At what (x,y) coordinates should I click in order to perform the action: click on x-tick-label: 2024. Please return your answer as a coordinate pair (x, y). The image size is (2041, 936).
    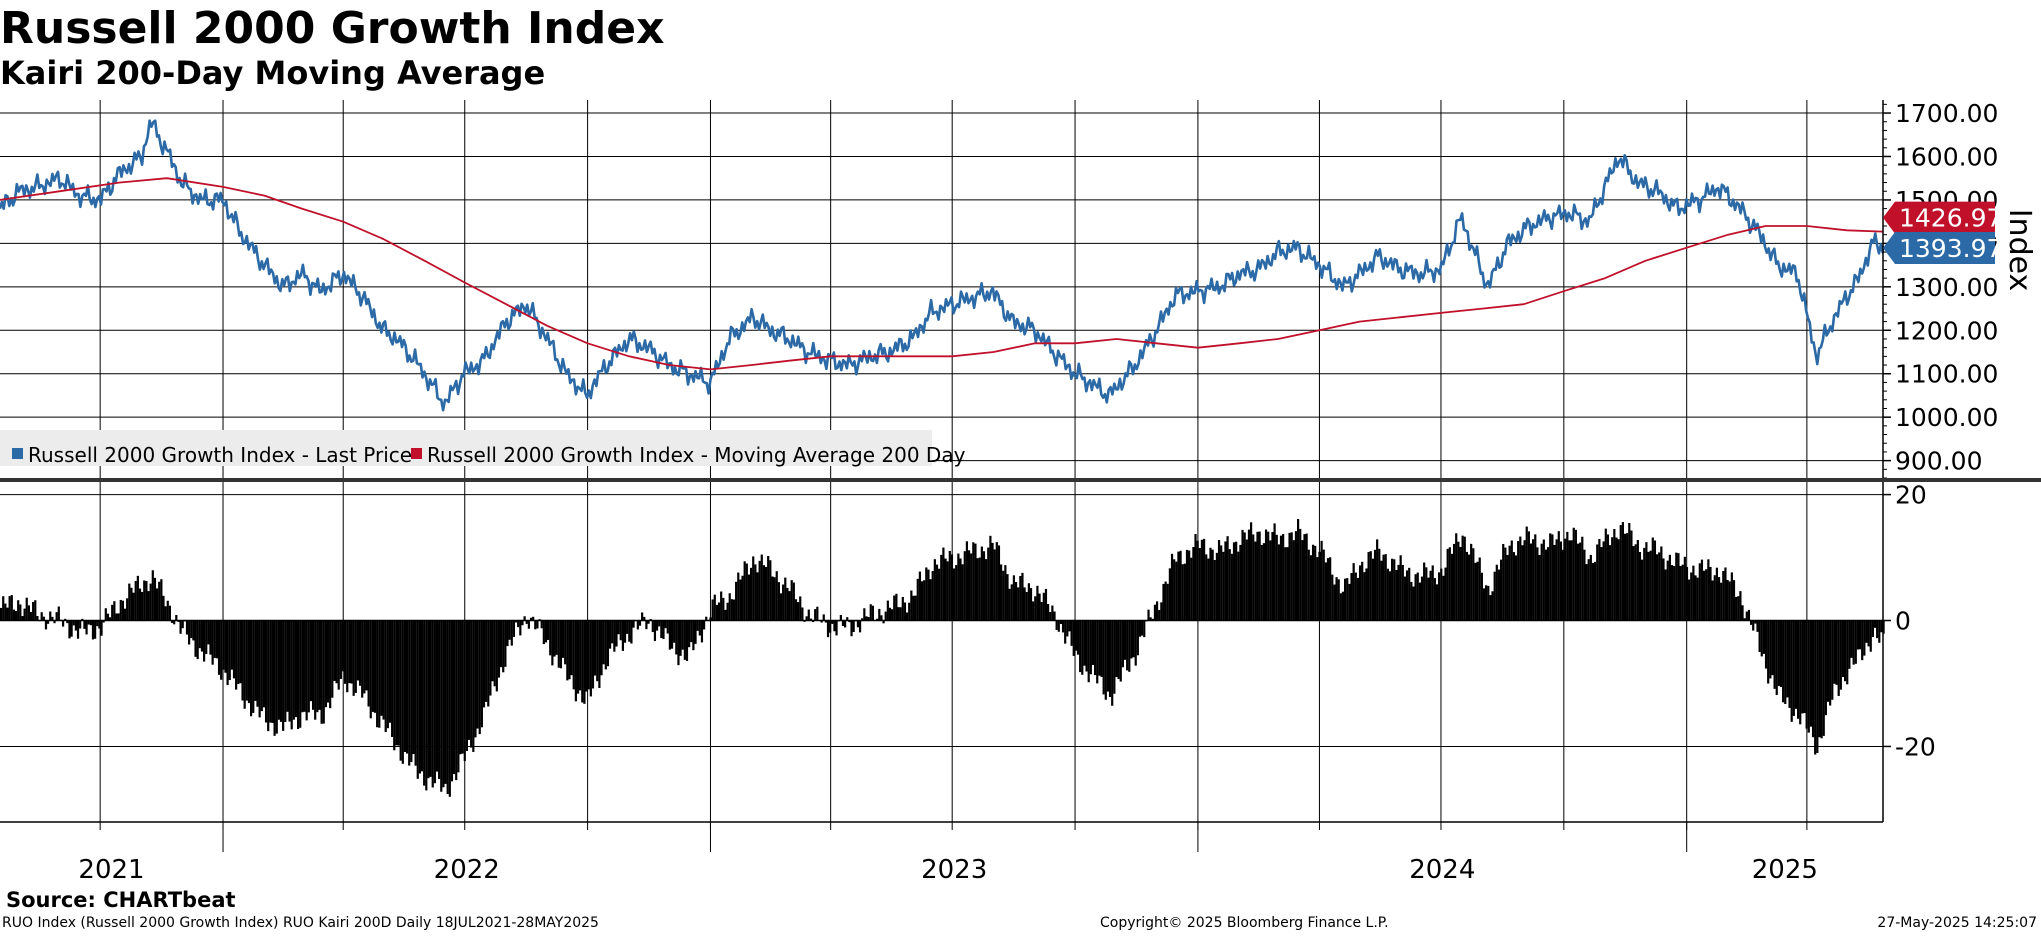
    Looking at the image, I should click on (1442, 870).